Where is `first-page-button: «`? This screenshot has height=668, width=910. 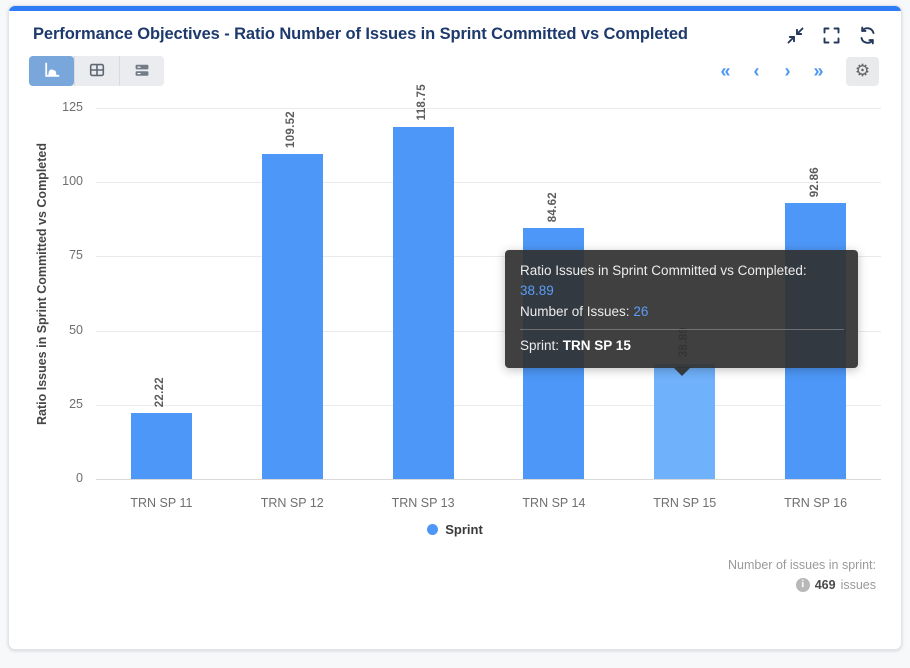
first-page-button: « is located at coordinates (725, 70).